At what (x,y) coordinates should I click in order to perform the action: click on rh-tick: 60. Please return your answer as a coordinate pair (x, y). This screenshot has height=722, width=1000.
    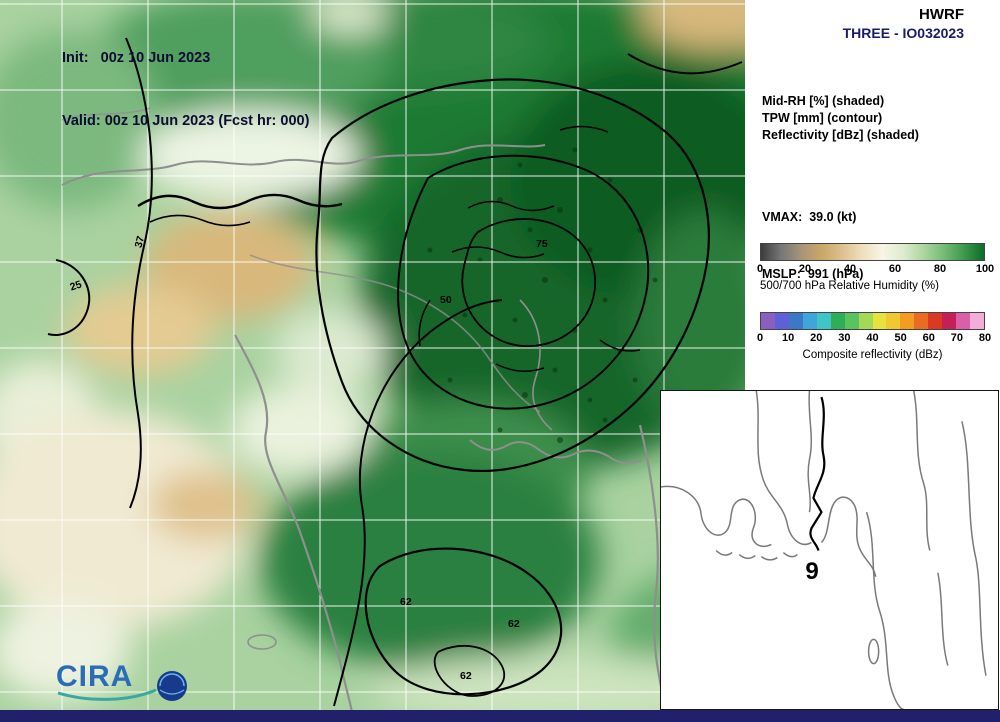
    Looking at the image, I should click on (895, 269).